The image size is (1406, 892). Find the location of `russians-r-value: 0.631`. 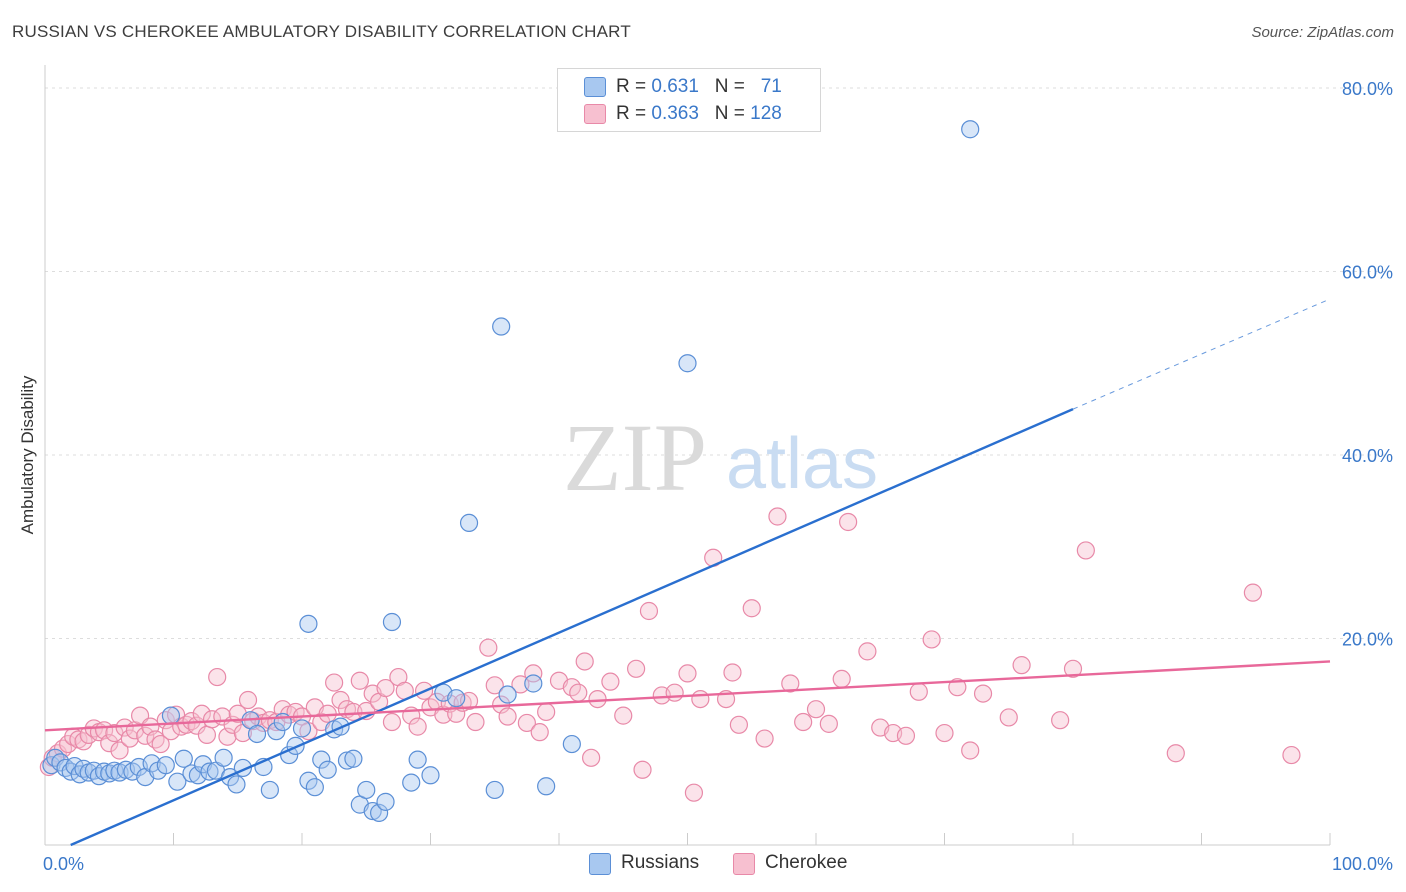

russians-r-value: 0.631 is located at coordinates (675, 86).